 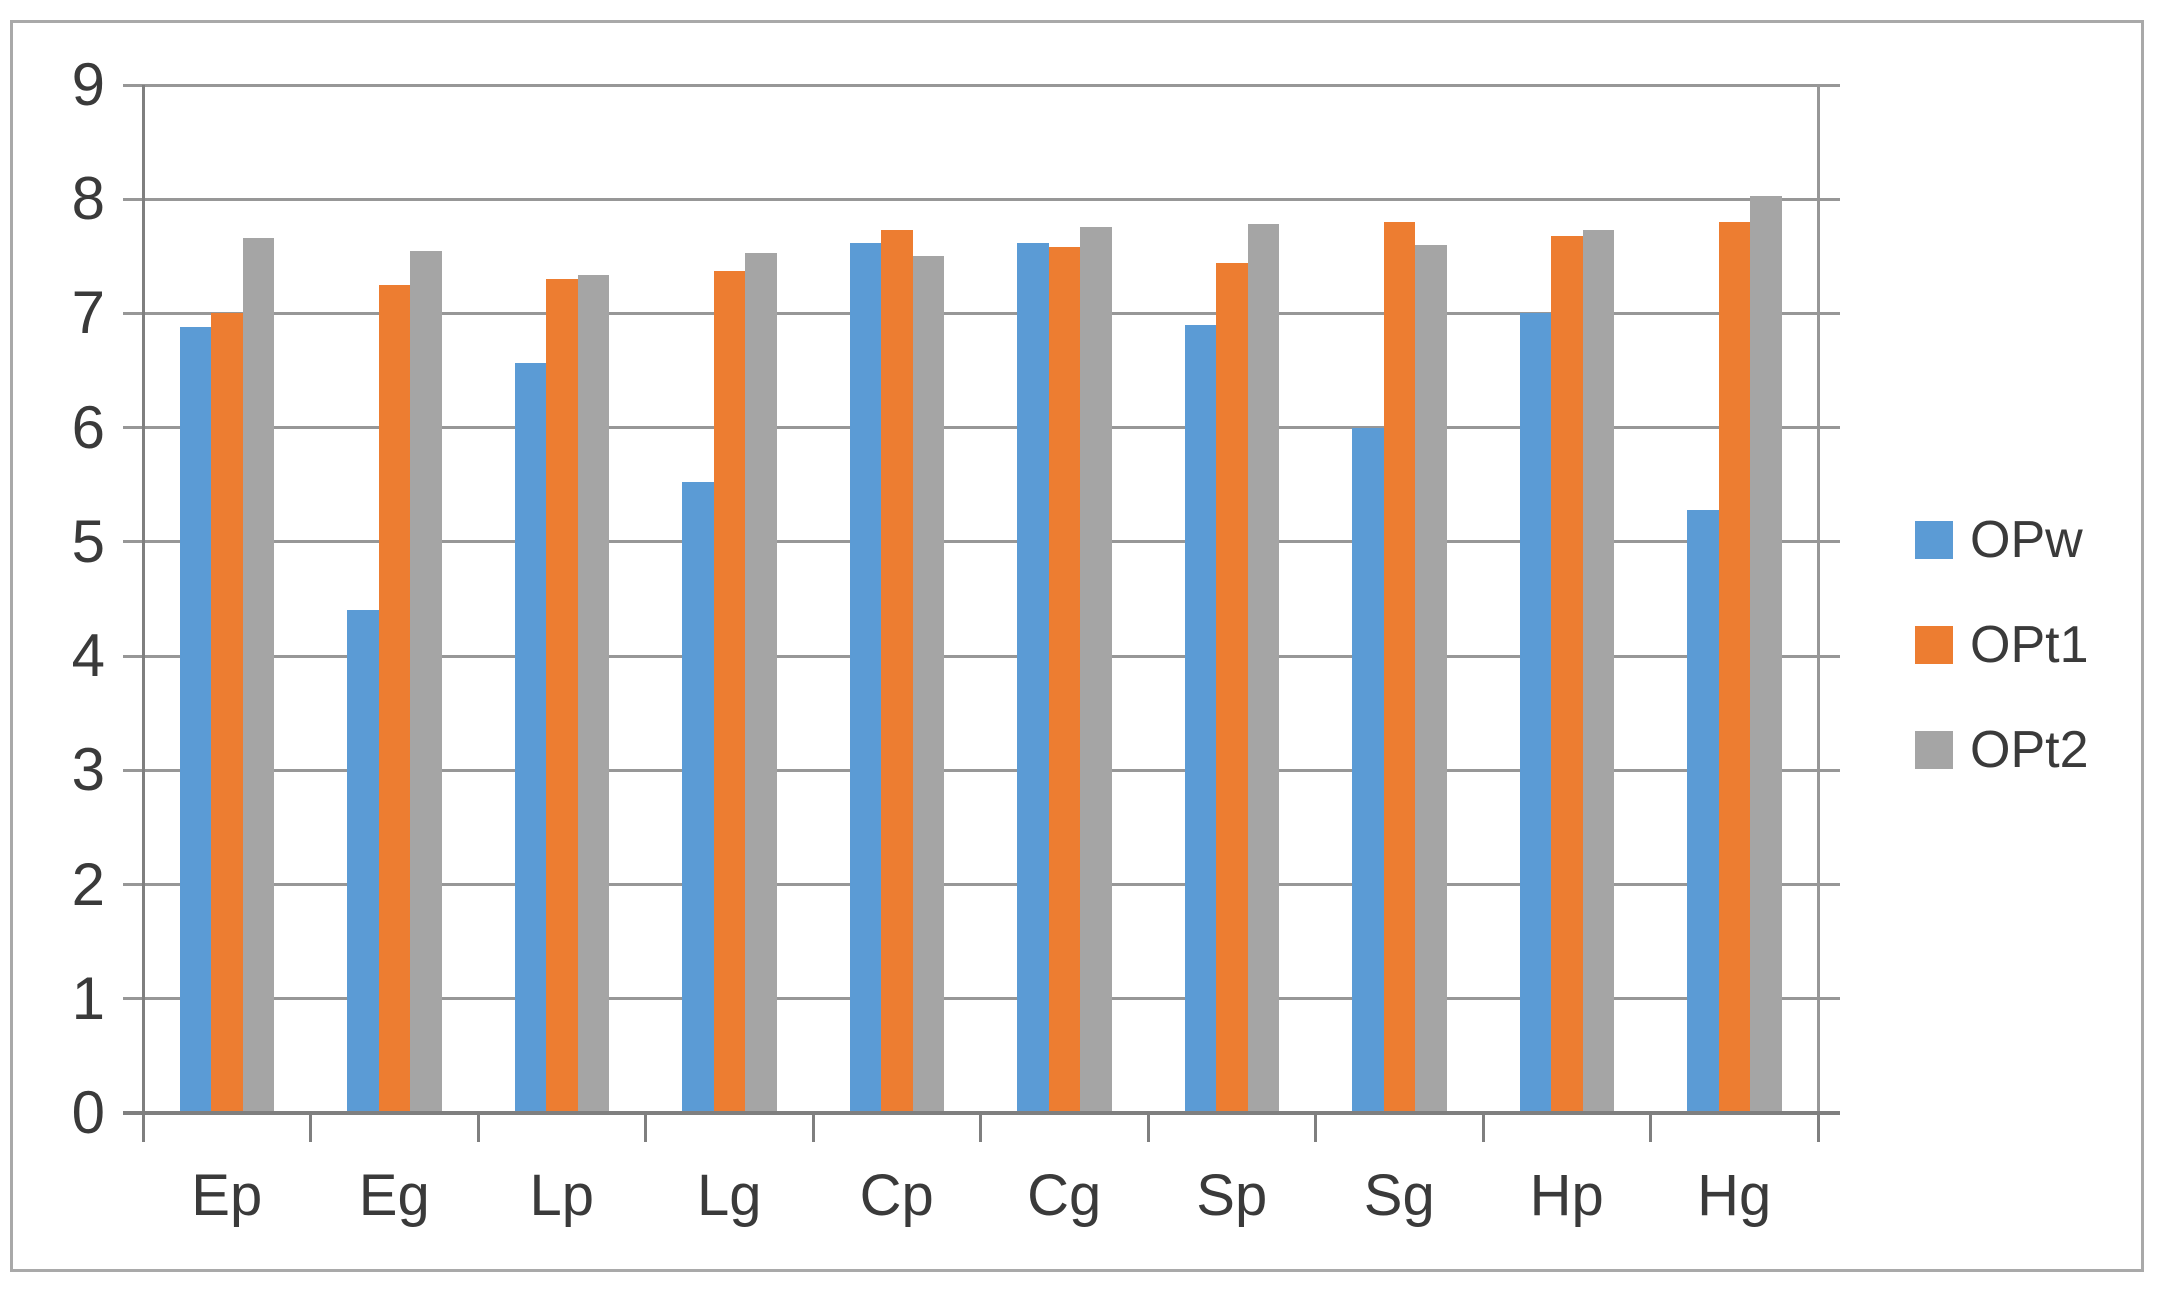 I want to click on x-axis-label-Eg: Eg, so click(x=394, y=1195).